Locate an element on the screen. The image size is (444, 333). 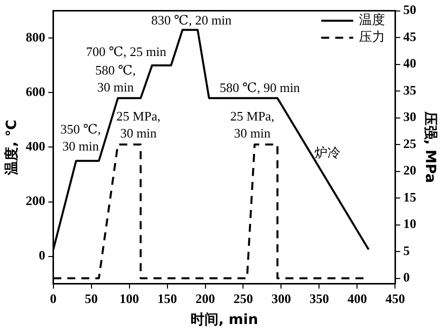
x-tick-label: 150 is located at coordinates (168, 298).